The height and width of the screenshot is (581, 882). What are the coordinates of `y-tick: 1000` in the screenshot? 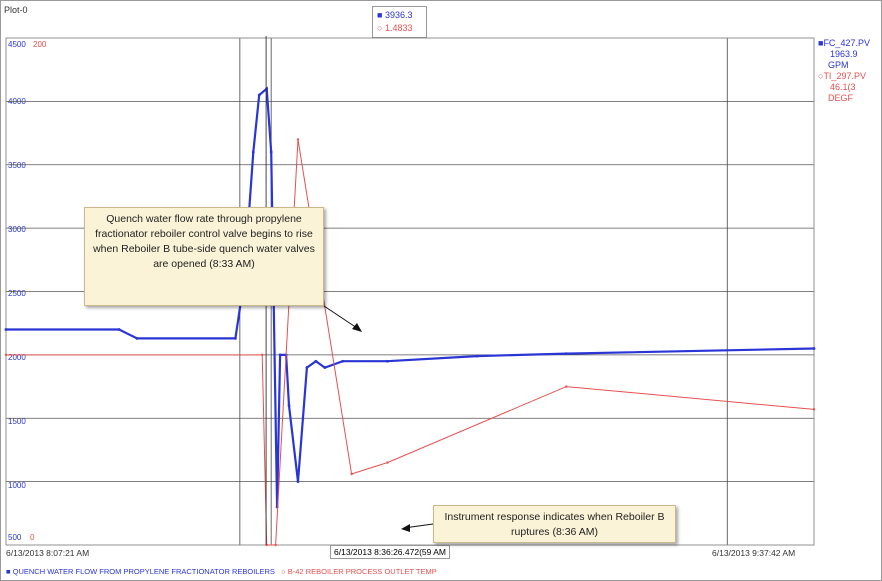 It's located at (17, 485).